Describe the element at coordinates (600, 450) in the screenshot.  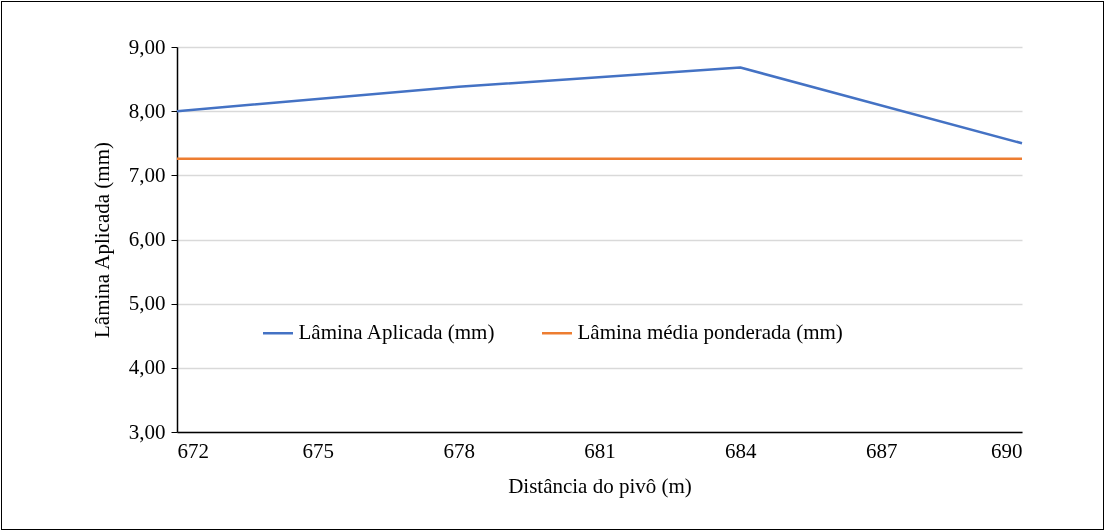
I see `x-tick-label: 681` at that location.